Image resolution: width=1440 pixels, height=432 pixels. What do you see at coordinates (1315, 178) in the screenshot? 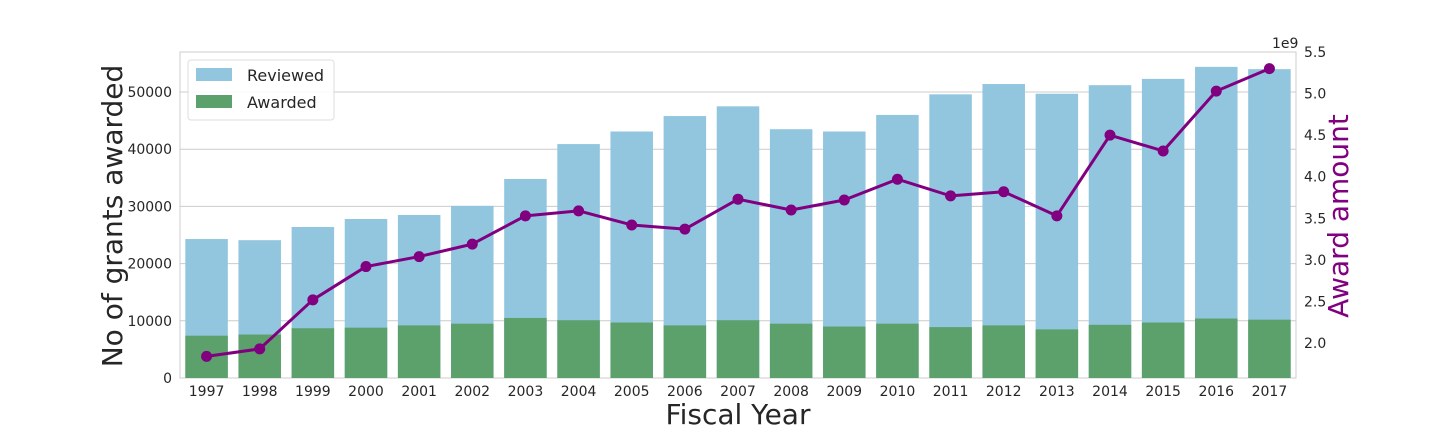
I see `y2-tick-label: 4.0` at bounding box center [1315, 178].